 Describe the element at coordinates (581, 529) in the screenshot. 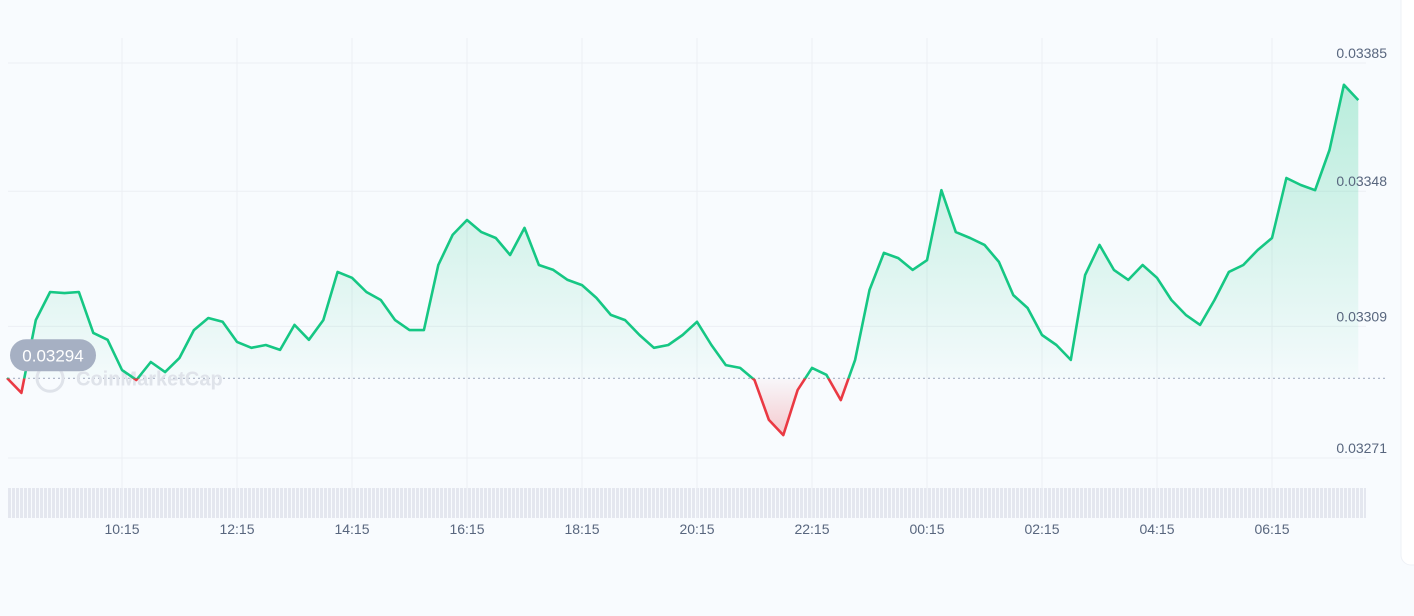

I see `x-tick-label: 18:15` at that location.